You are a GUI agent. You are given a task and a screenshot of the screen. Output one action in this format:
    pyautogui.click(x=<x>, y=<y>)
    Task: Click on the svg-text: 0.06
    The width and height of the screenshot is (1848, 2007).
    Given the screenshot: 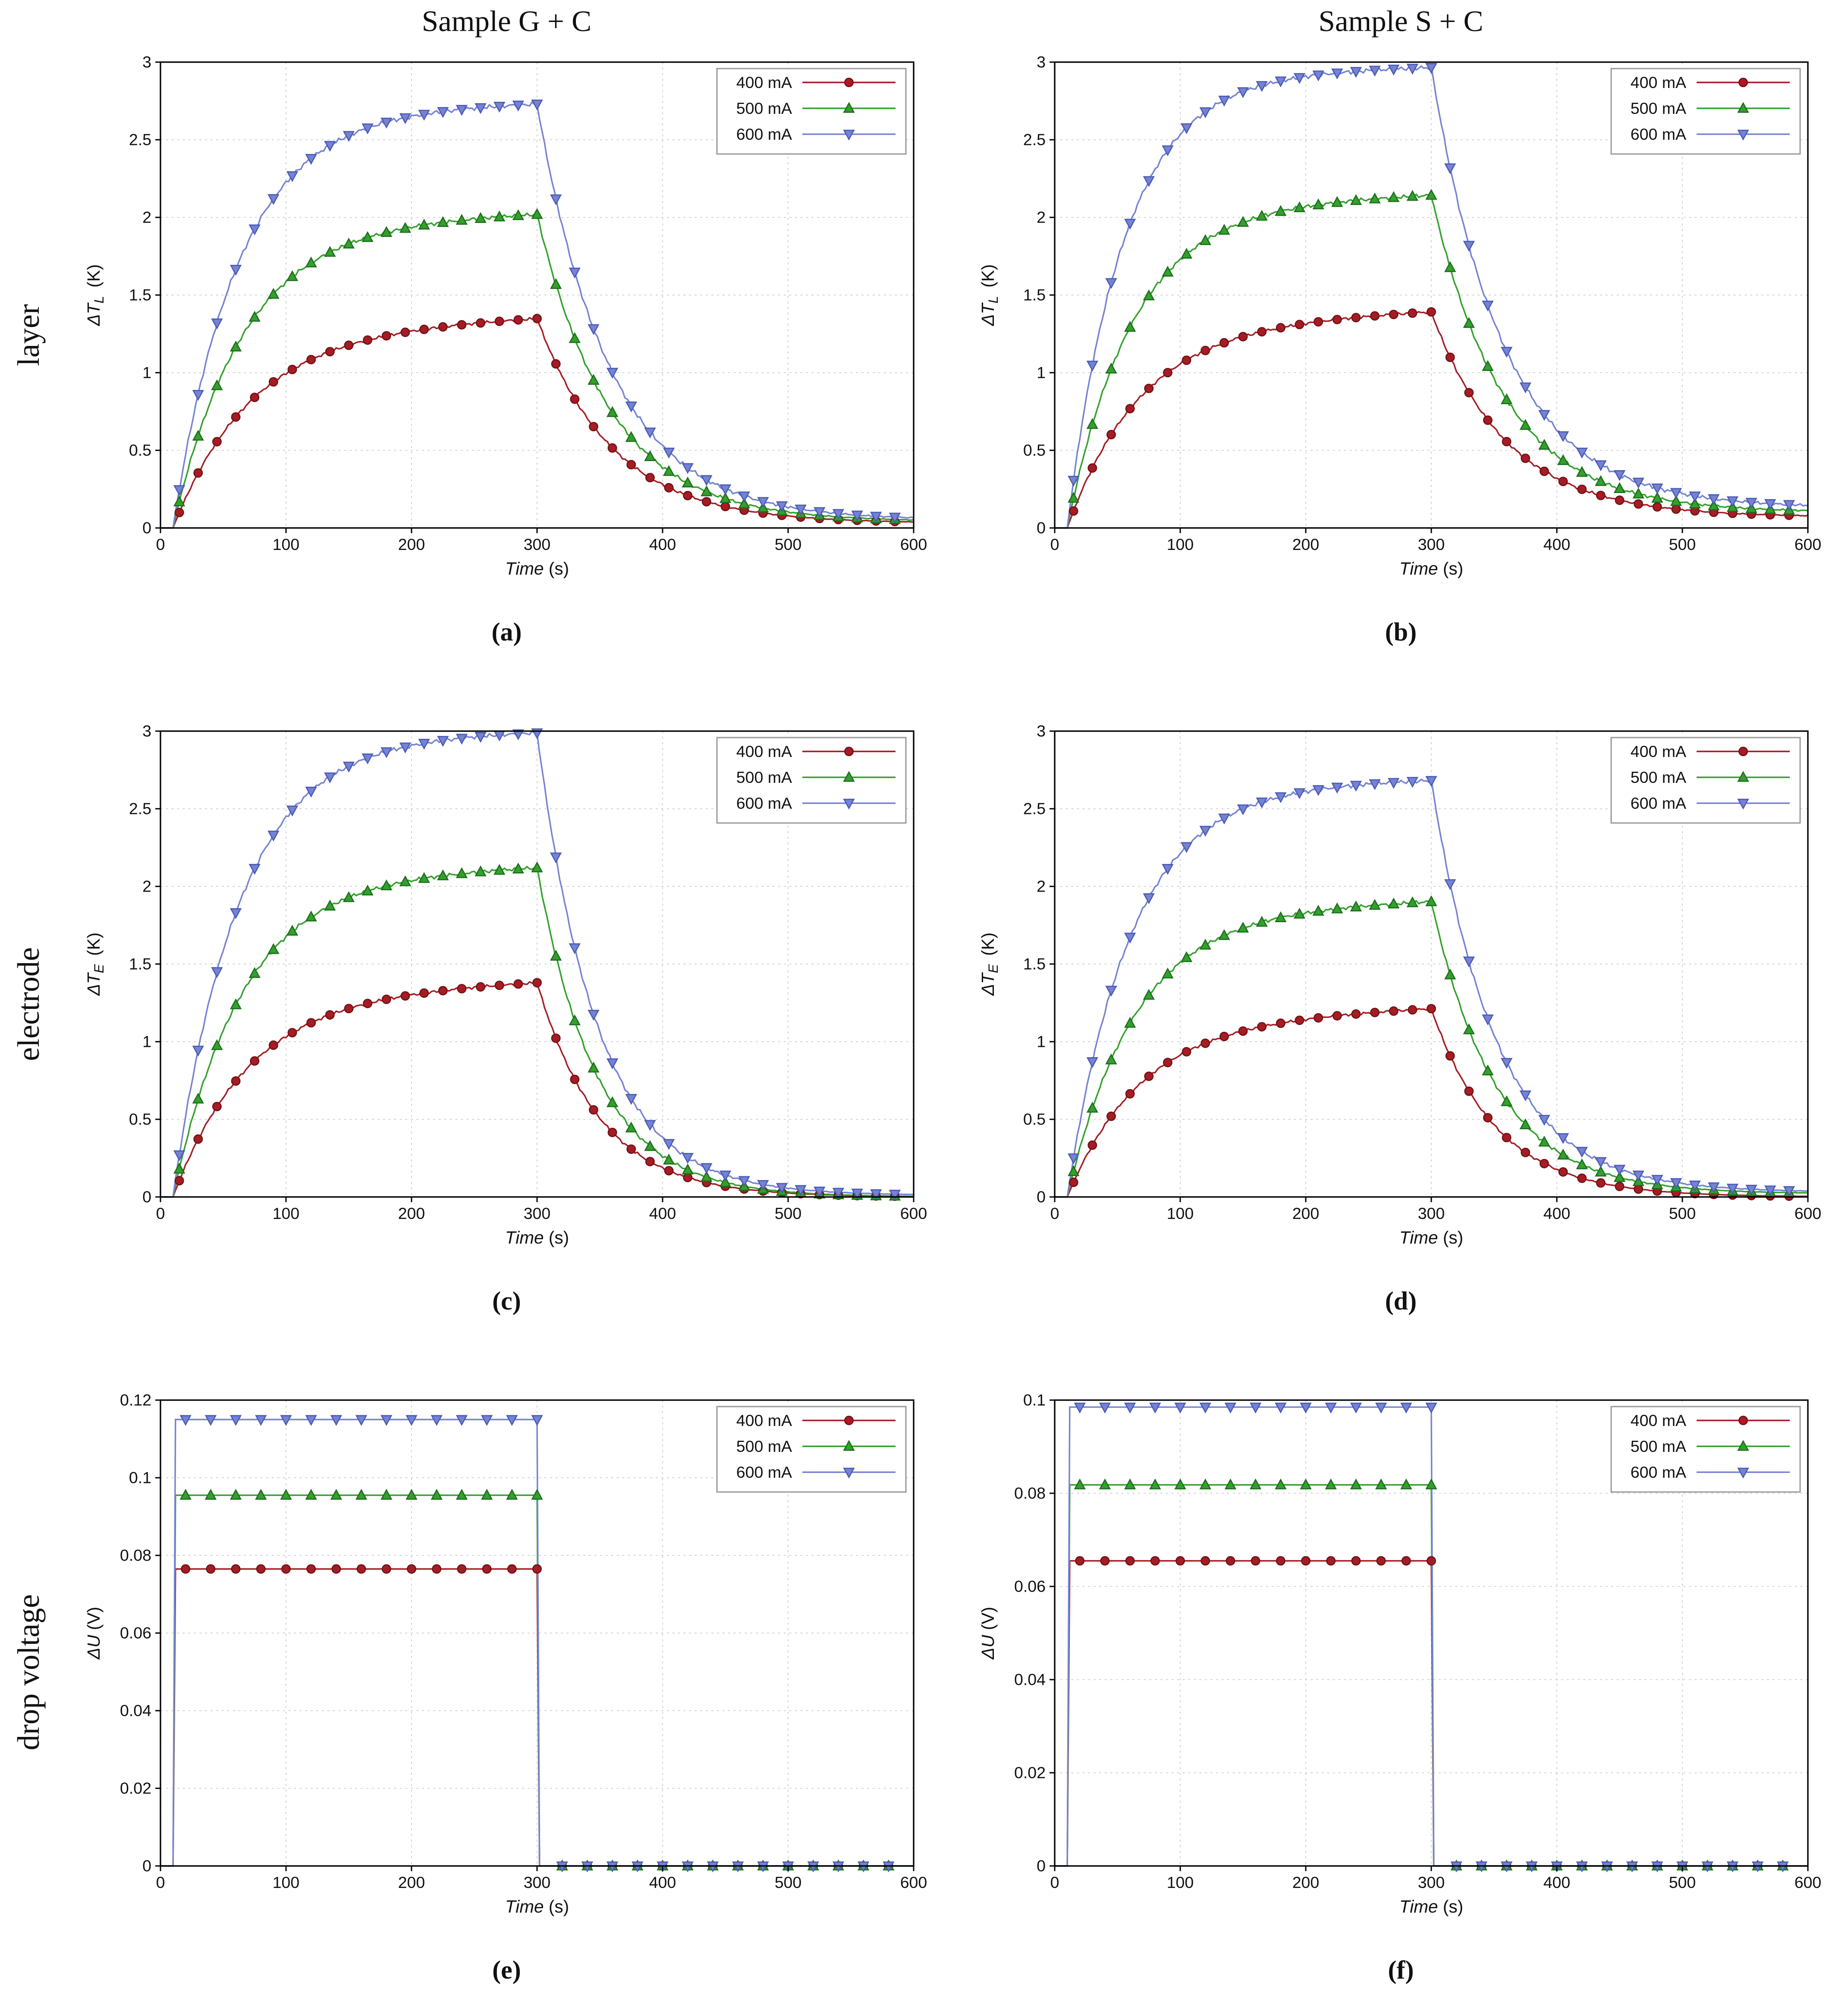 What is the action you would take?
    pyautogui.click(x=135, y=1633)
    